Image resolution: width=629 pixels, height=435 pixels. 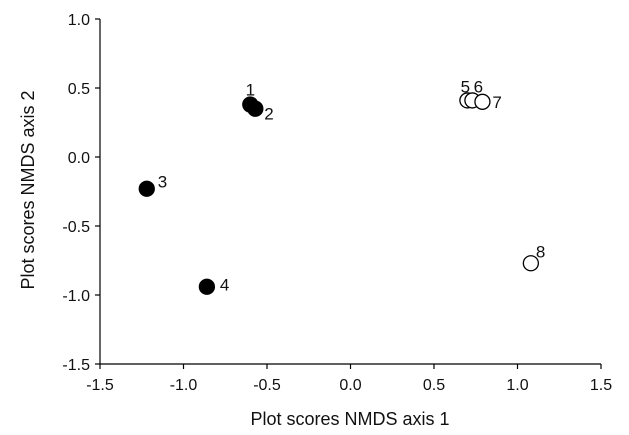 What do you see at coordinates (28, 189) in the screenshot?
I see `y-axis-title: Plot scores NMDS axis 2` at bounding box center [28, 189].